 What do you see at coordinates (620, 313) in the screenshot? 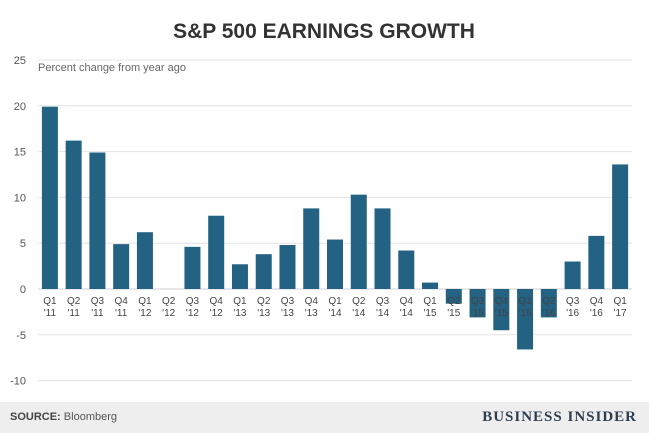
I see `x-tick-label: '17` at bounding box center [620, 313].